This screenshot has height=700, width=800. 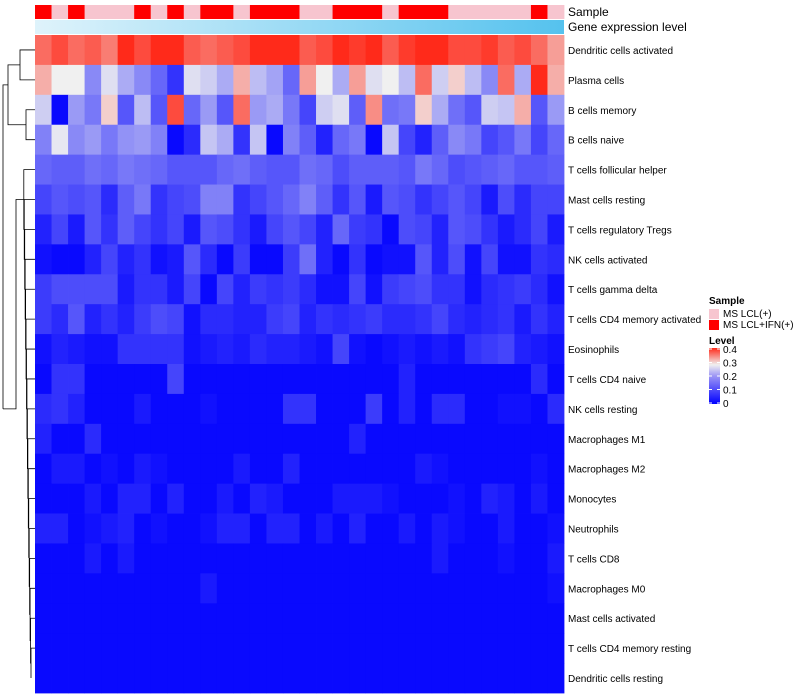 I want to click on row-label: T cells follicular helper, so click(x=617, y=171).